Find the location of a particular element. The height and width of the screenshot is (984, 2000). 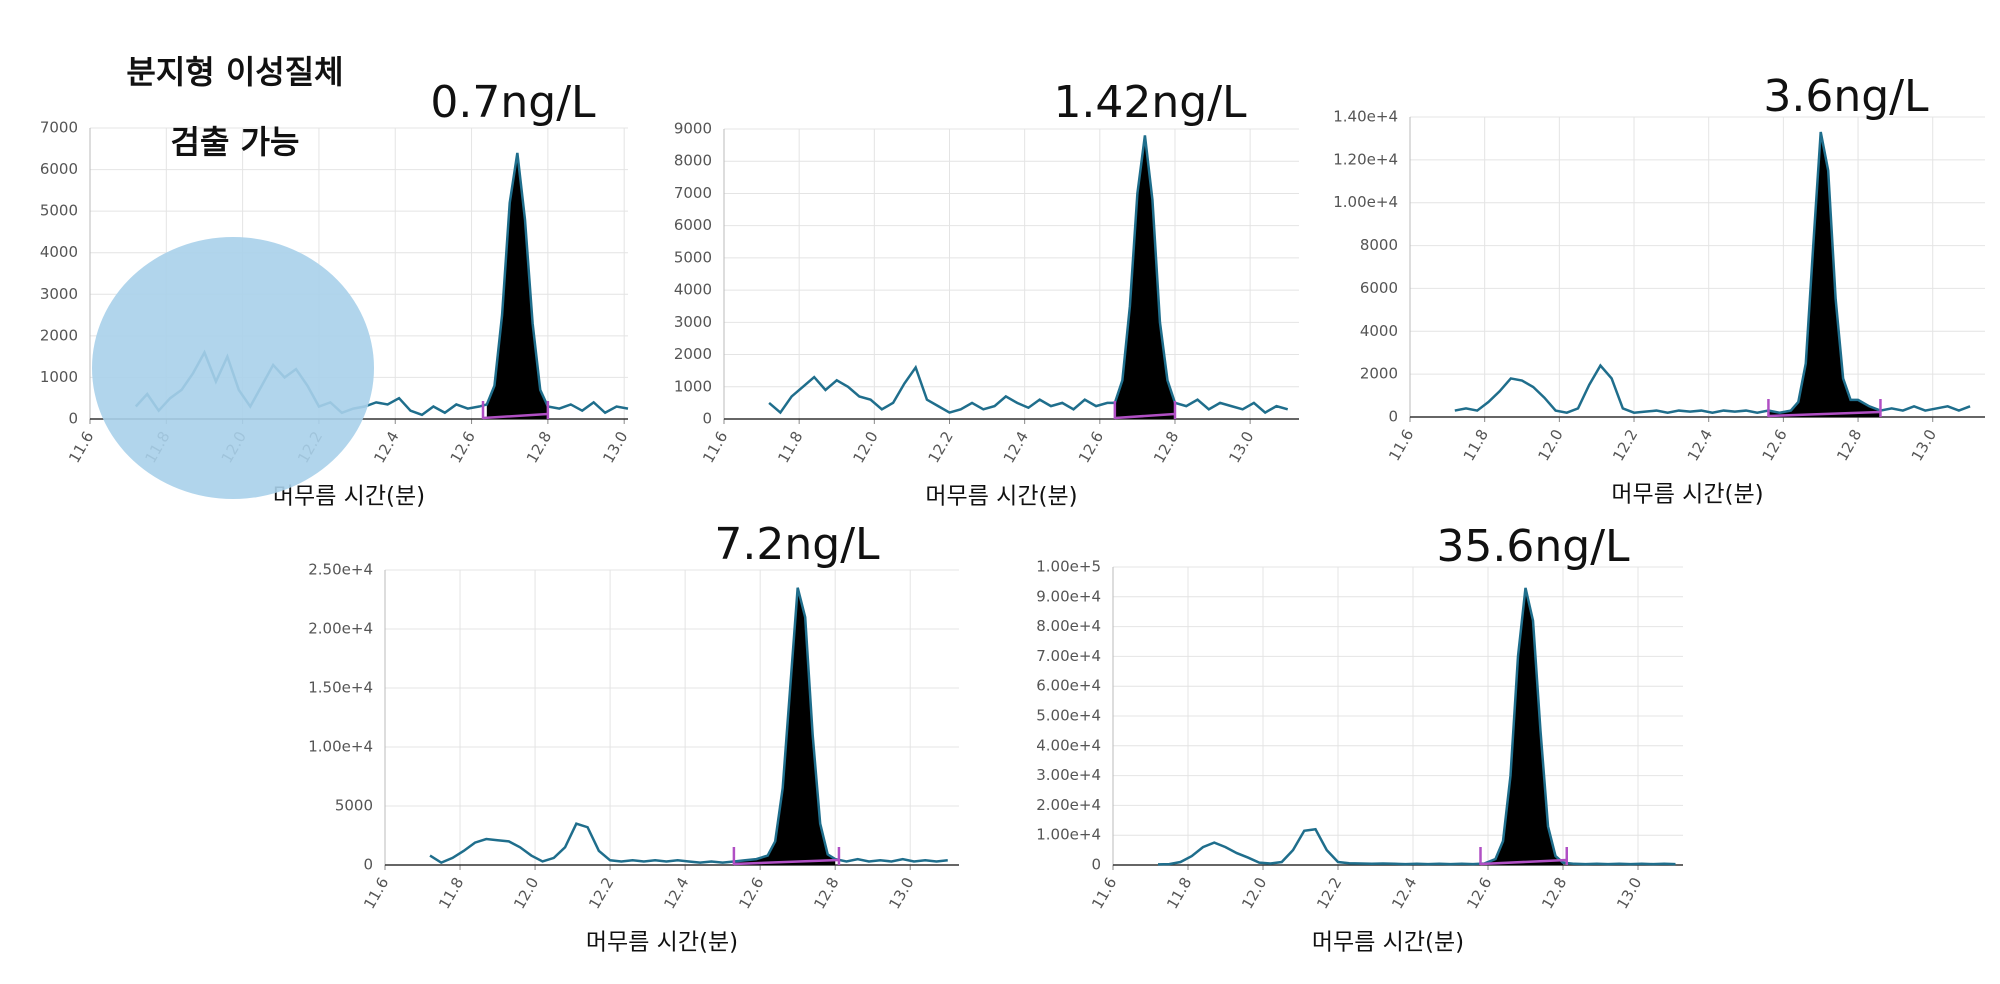

y-tick-label: 6.00e+4 is located at coordinates (1068, 686).